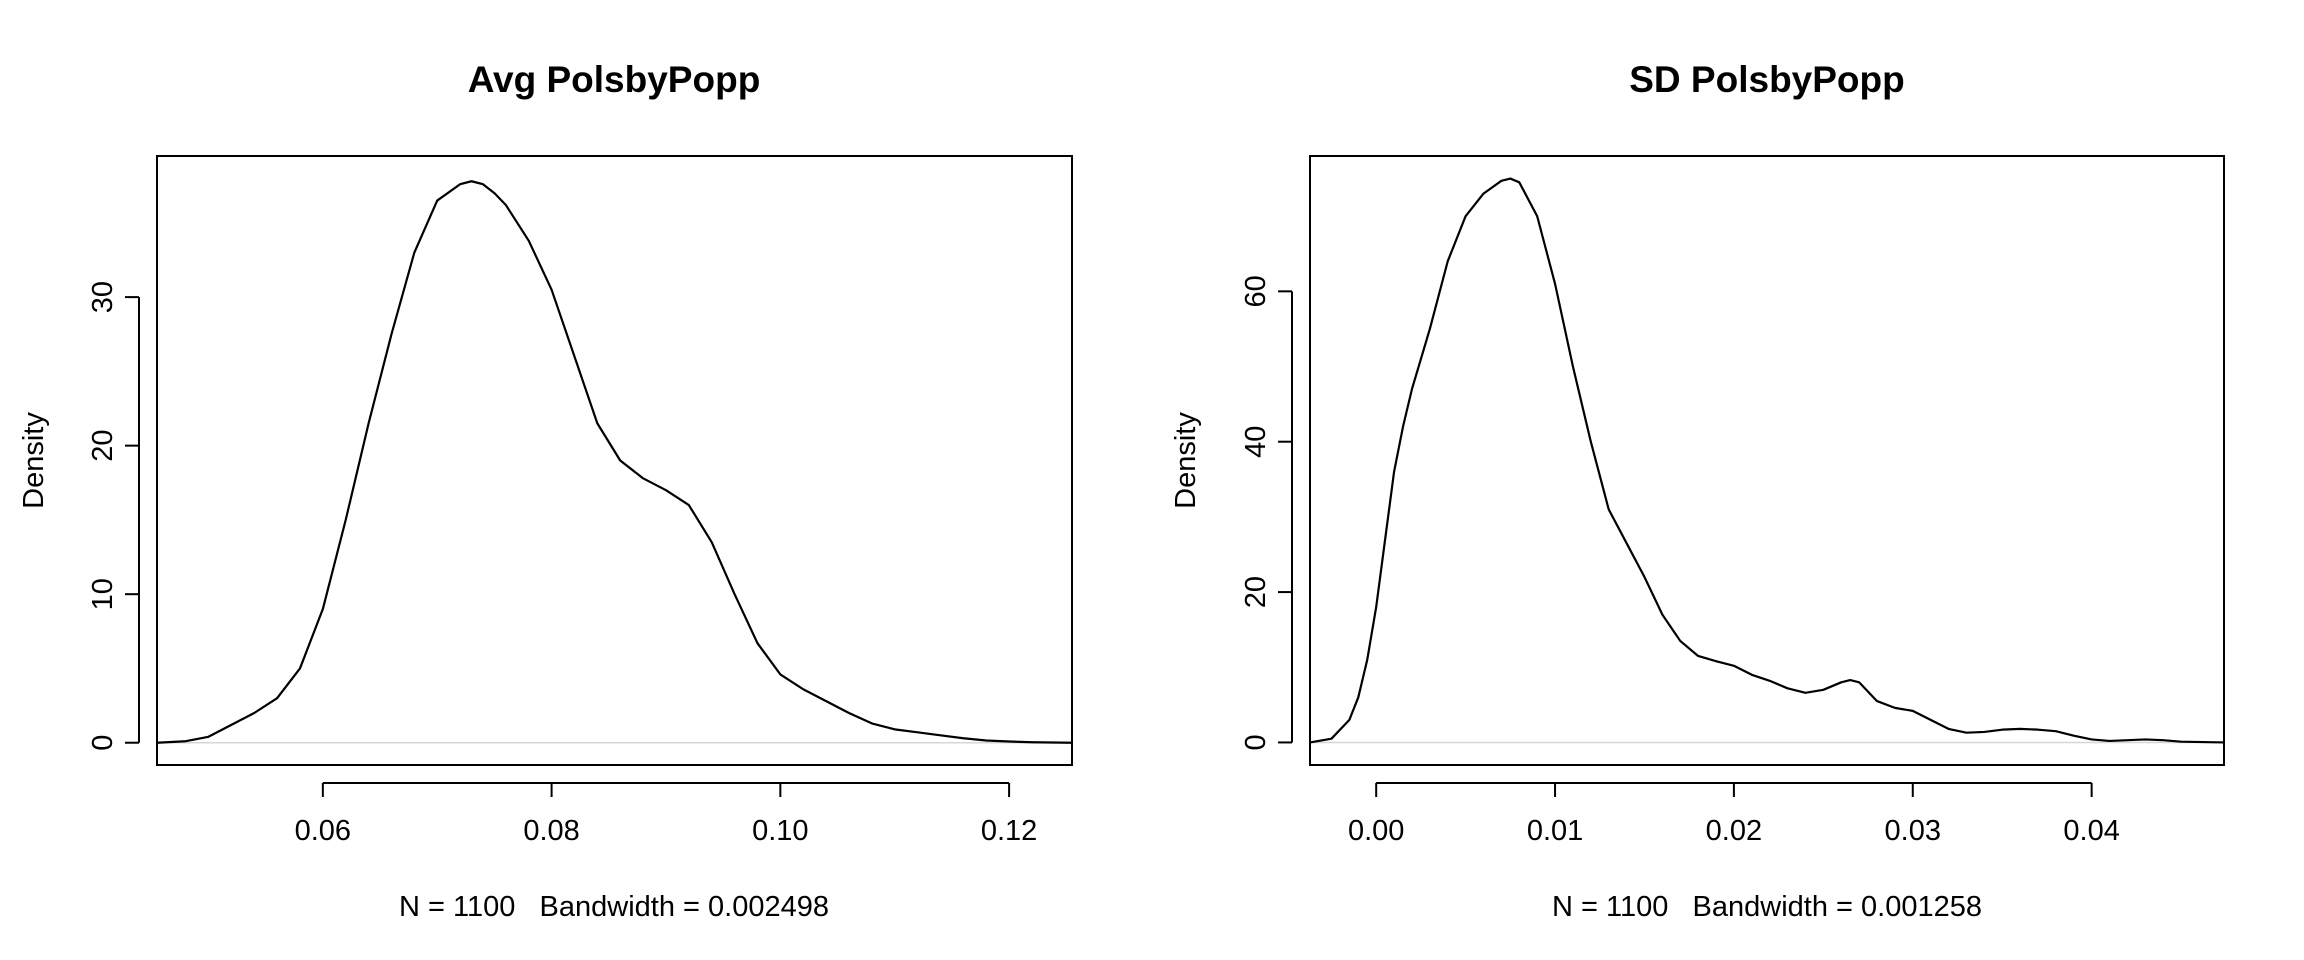  I want to click on x-axis-label: N = 1100 Bandwidth = 0.001258, so click(1767, 907).